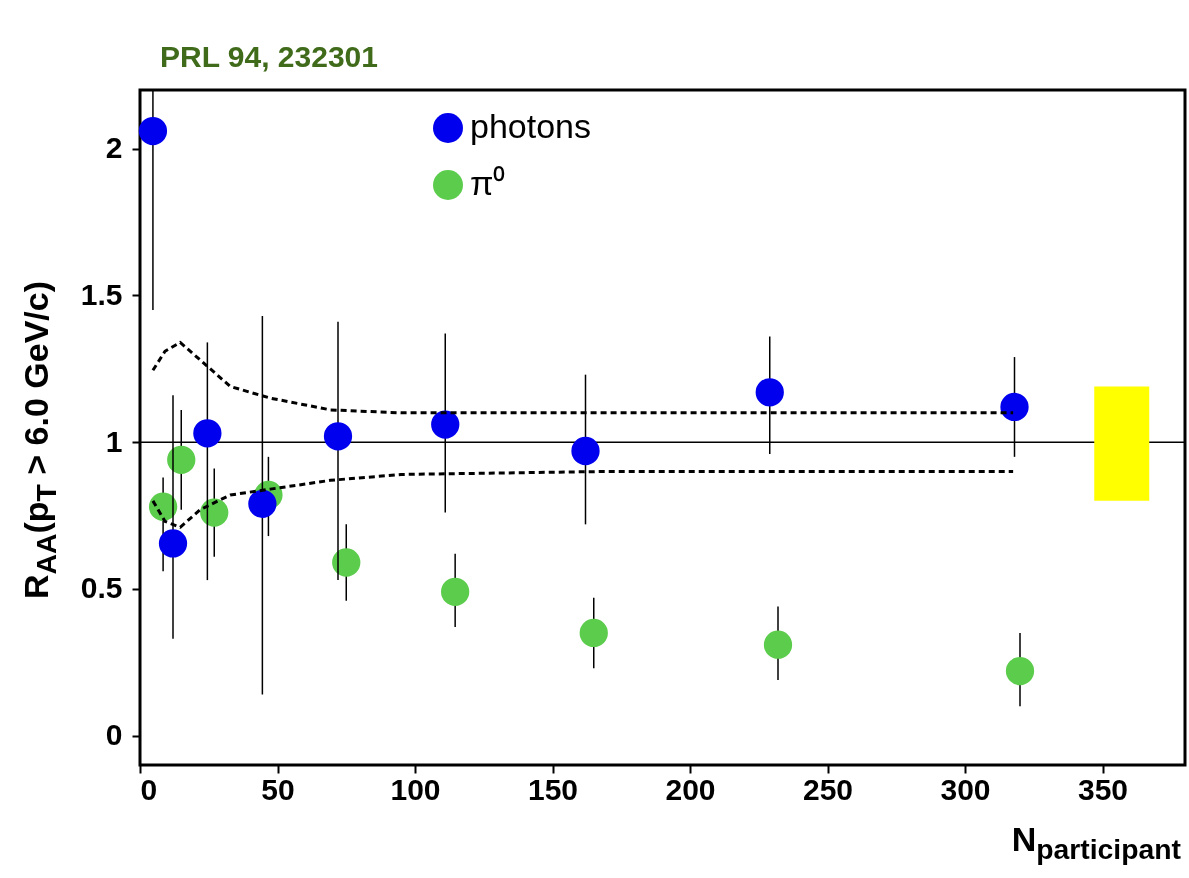  What do you see at coordinates (114, 148) in the screenshot?
I see `y-tick-label: 2` at bounding box center [114, 148].